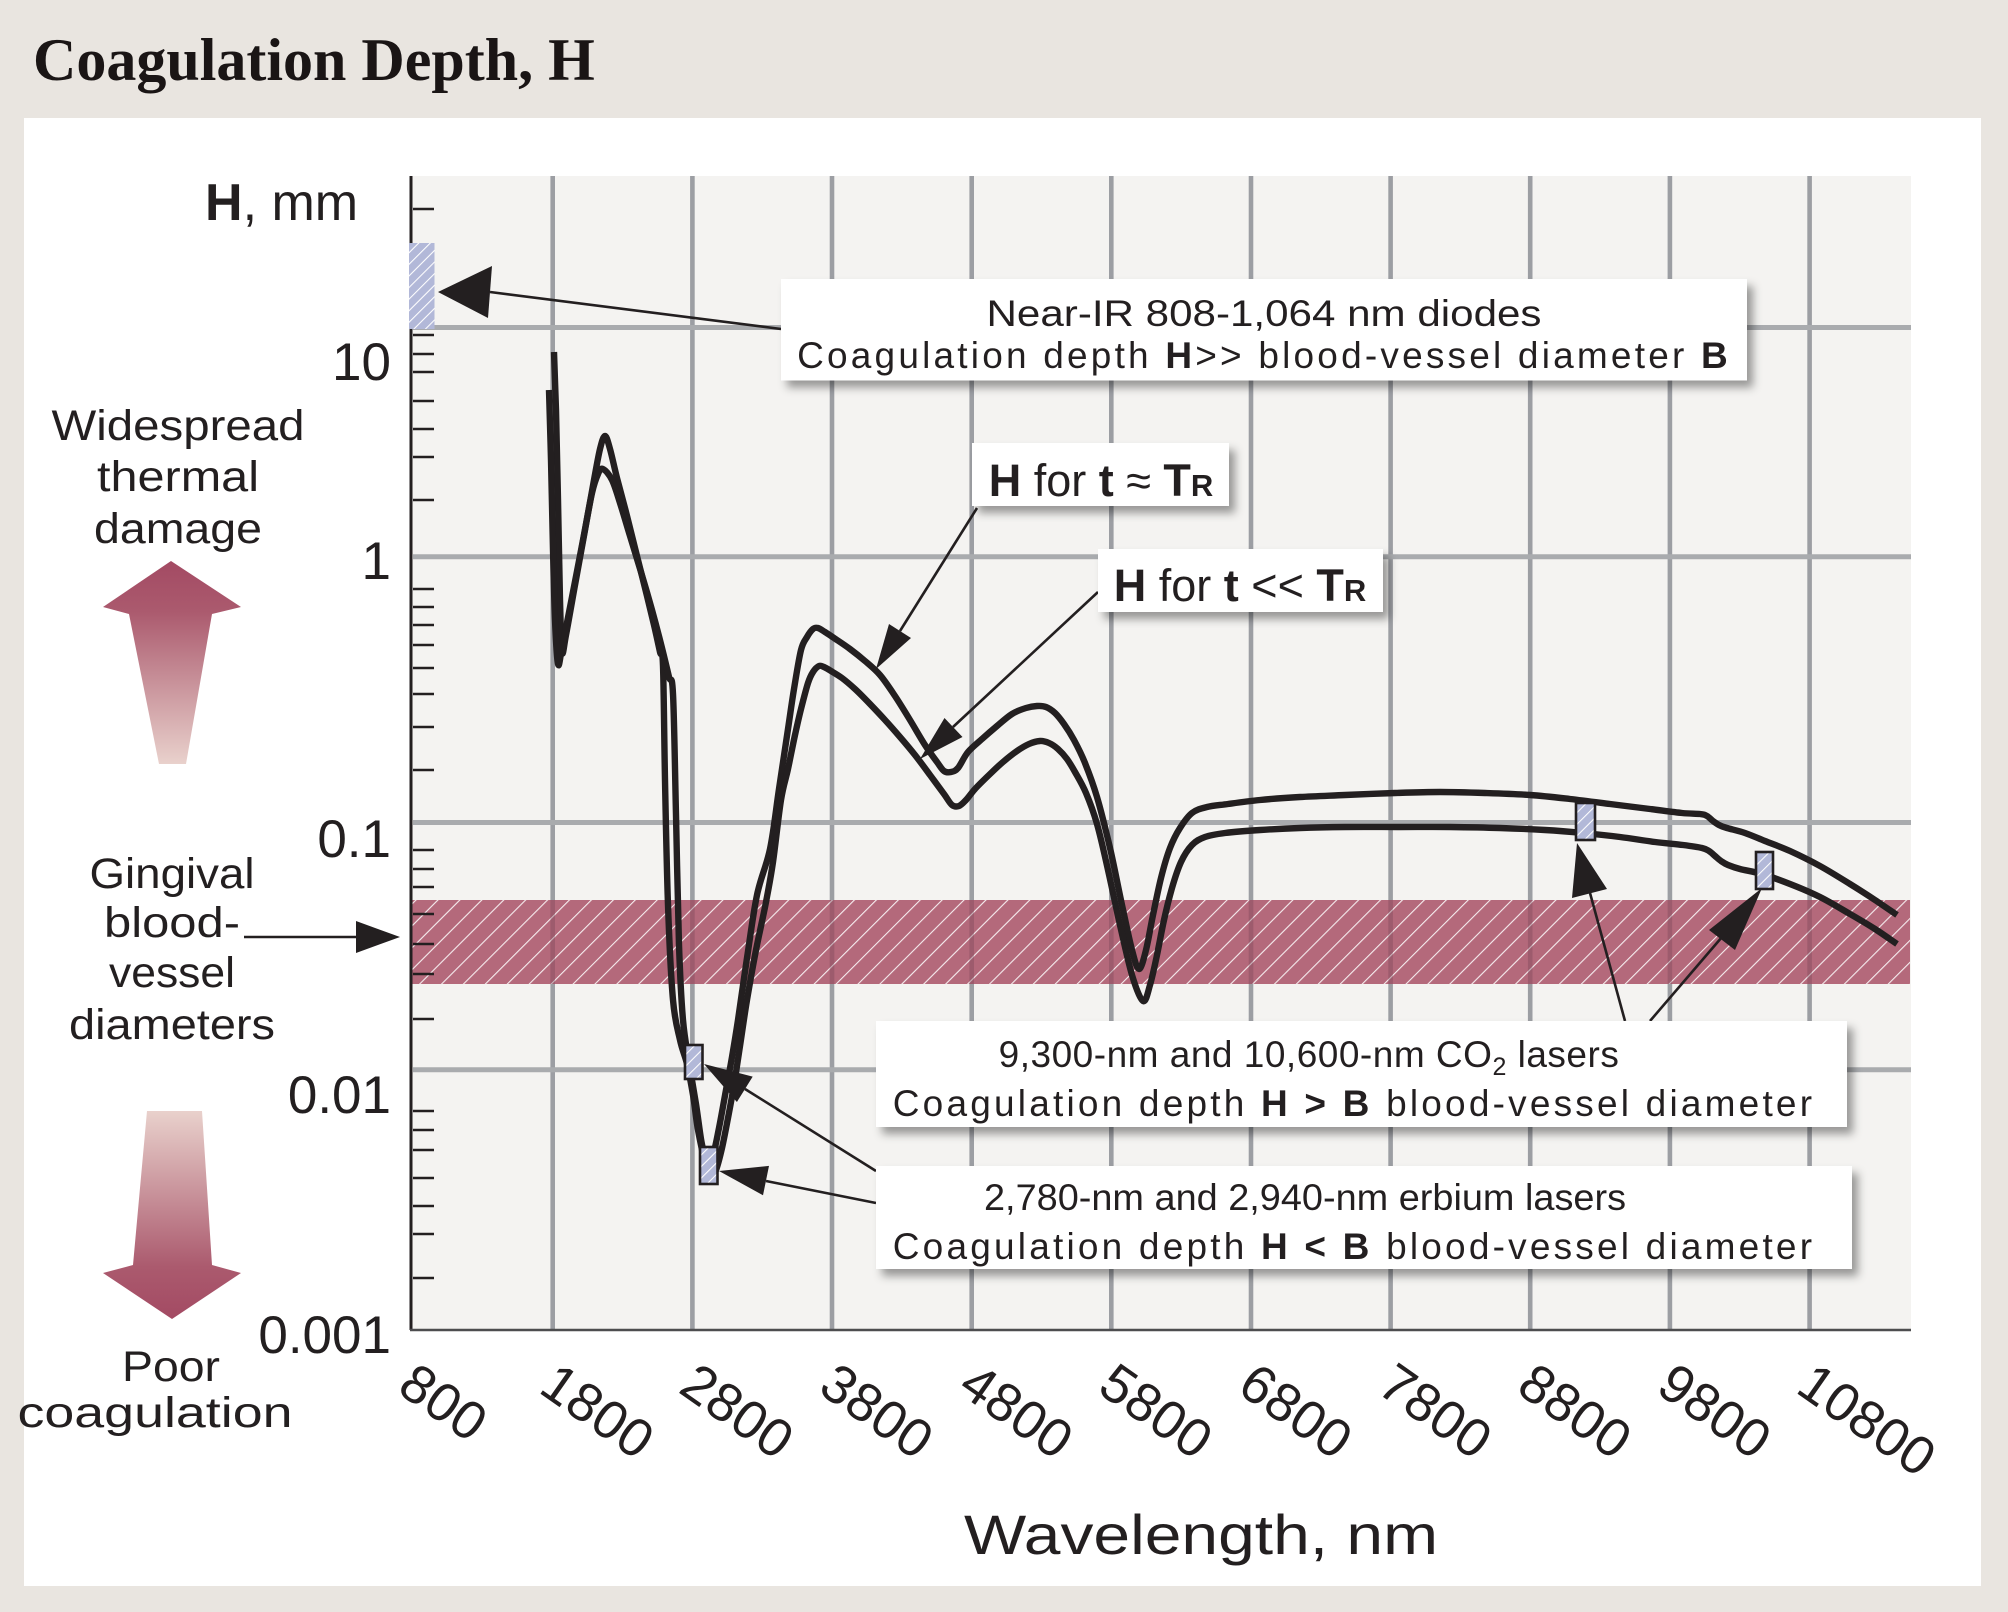  What do you see at coordinates (1309, 1057) in the screenshot?
I see `svg-text:9,300-nm and 10,600-nm CO2 las: 9,300-nm and 10,600-nm CO2 lasers` at bounding box center [1309, 1057].